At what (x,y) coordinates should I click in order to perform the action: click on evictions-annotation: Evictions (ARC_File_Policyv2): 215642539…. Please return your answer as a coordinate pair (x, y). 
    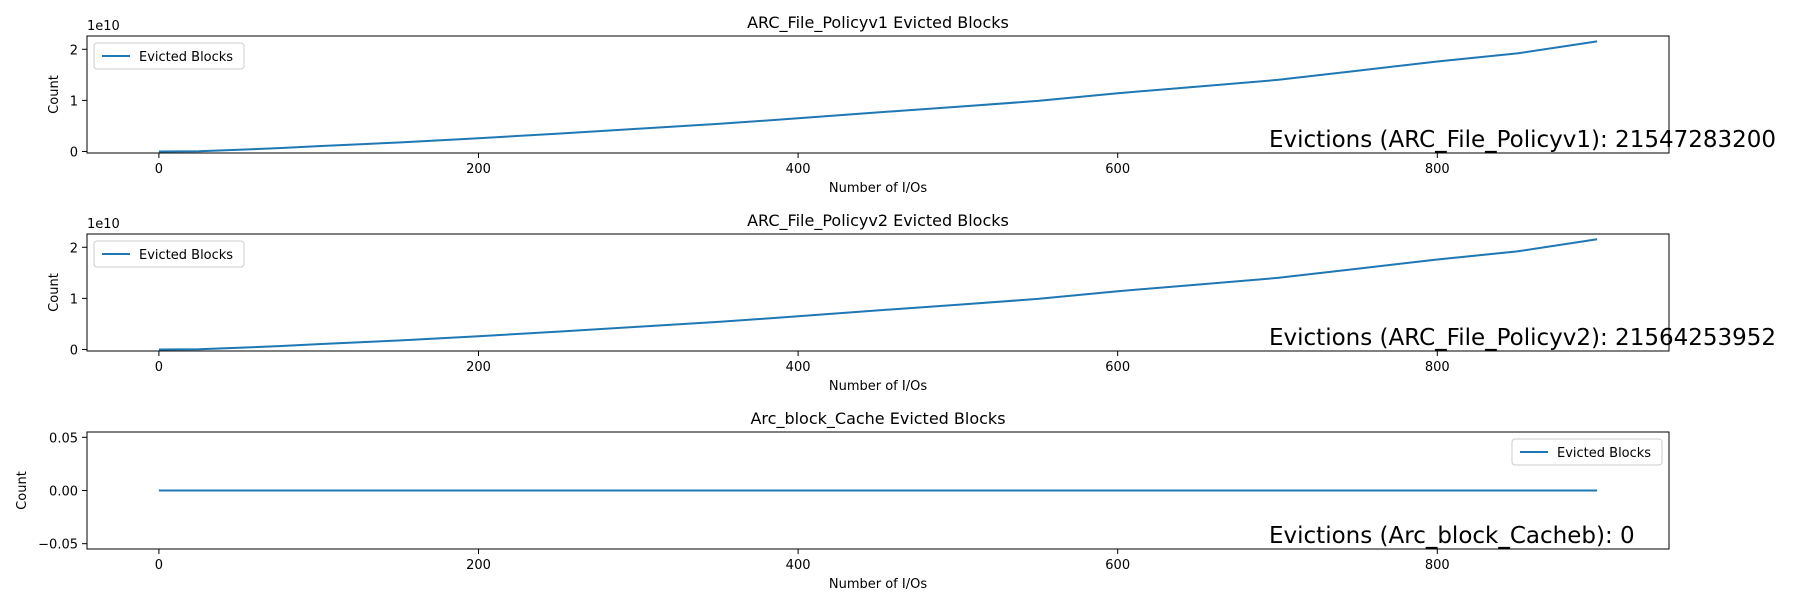
    Looking at the image, I should click on (1522, 338).